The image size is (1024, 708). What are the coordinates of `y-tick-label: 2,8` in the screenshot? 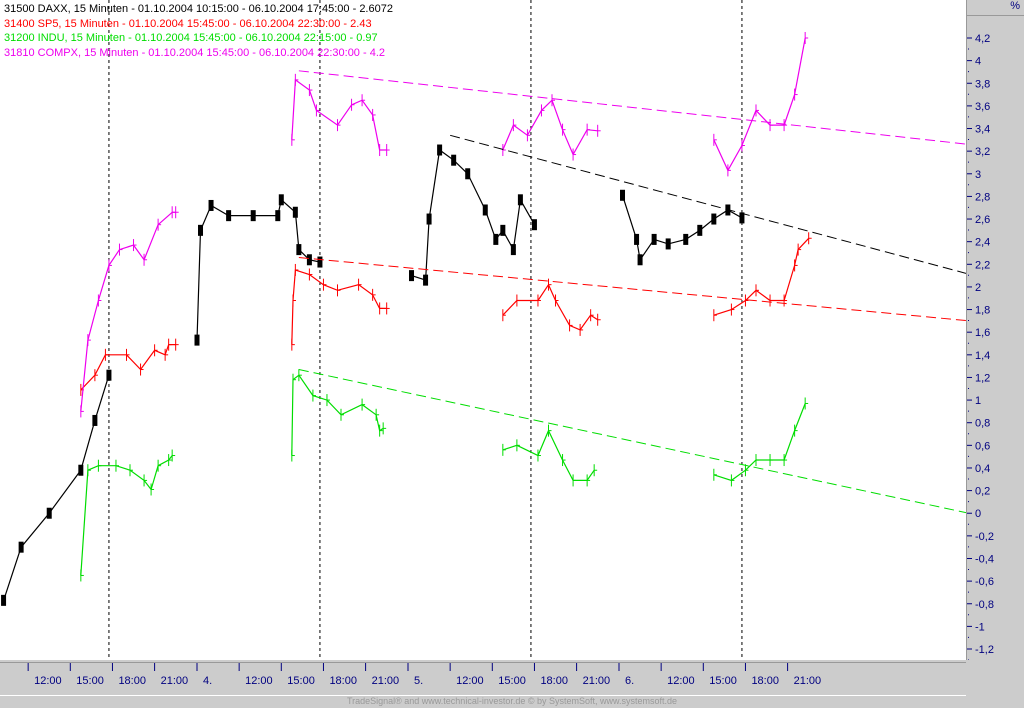 It's located at (982, 197).